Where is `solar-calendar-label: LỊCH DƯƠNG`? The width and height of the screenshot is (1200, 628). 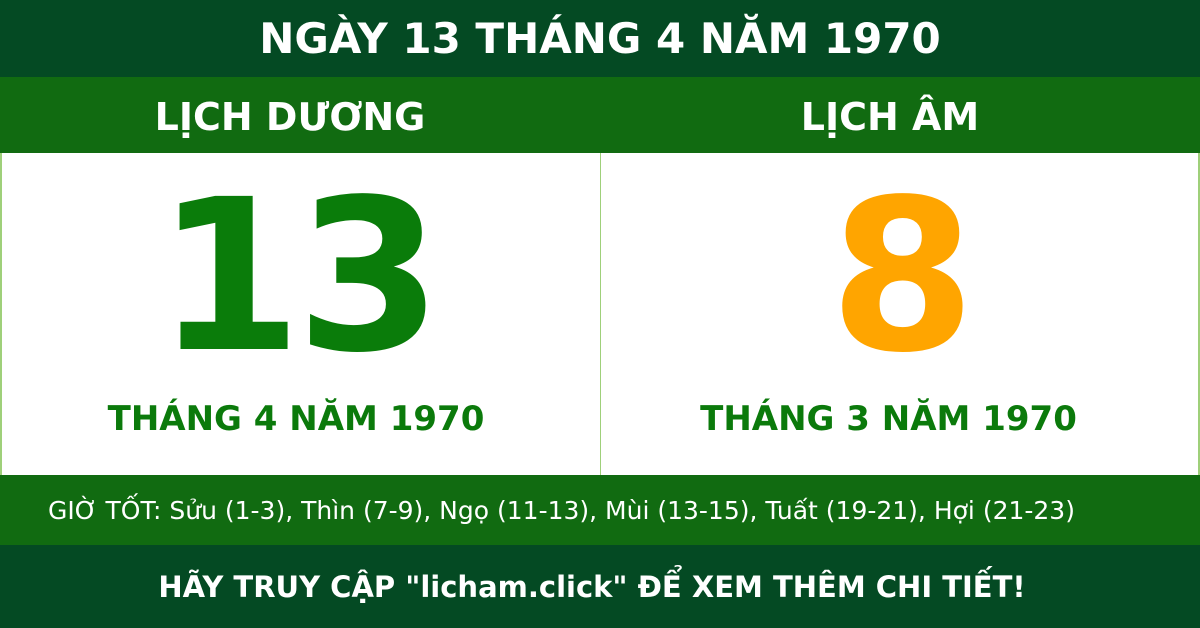 solar-calendar-label: LỊCH DƯƠNG is located at coordinates (290, 117).